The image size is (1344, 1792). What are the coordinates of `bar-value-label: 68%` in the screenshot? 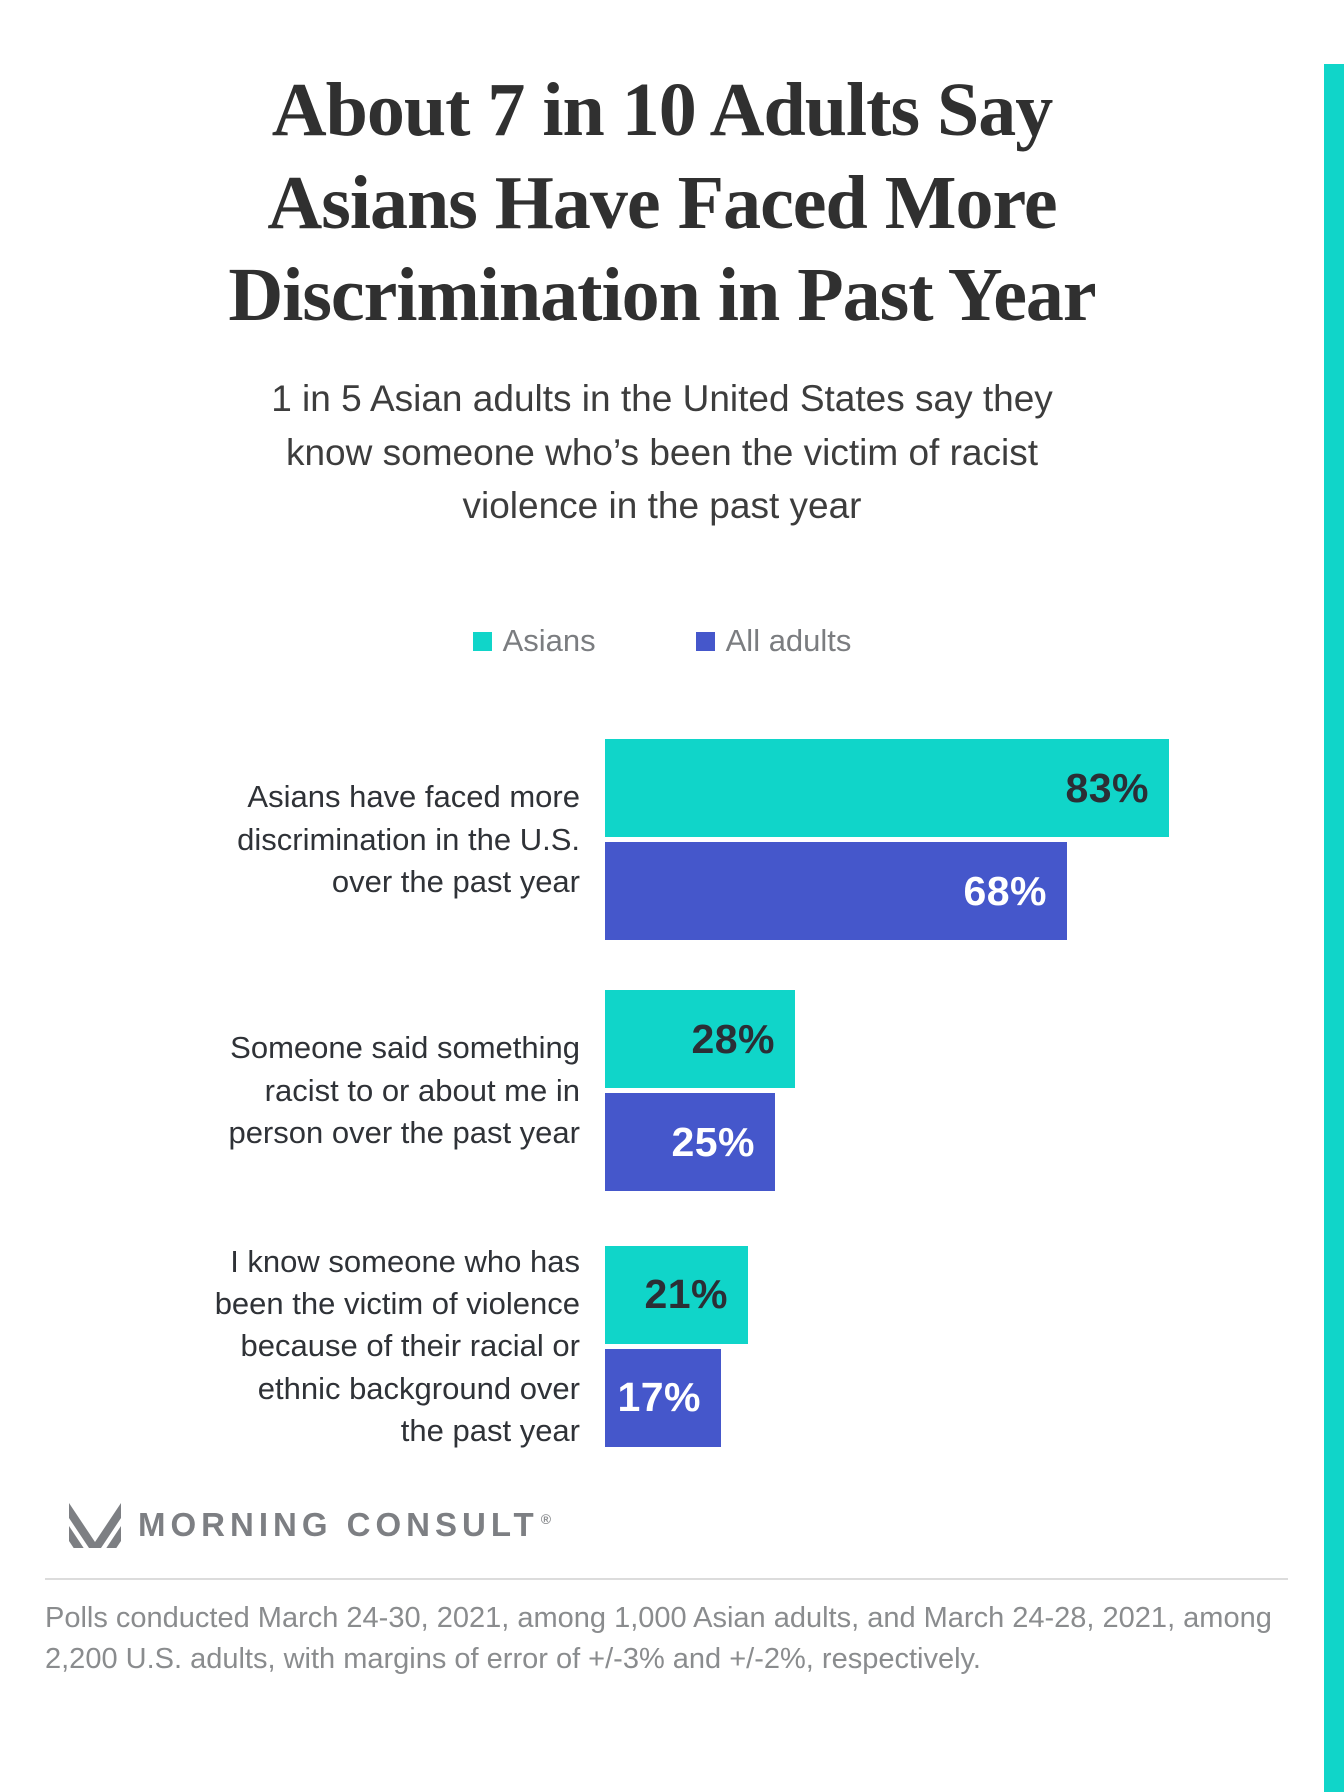 It's located at (1005, 890).